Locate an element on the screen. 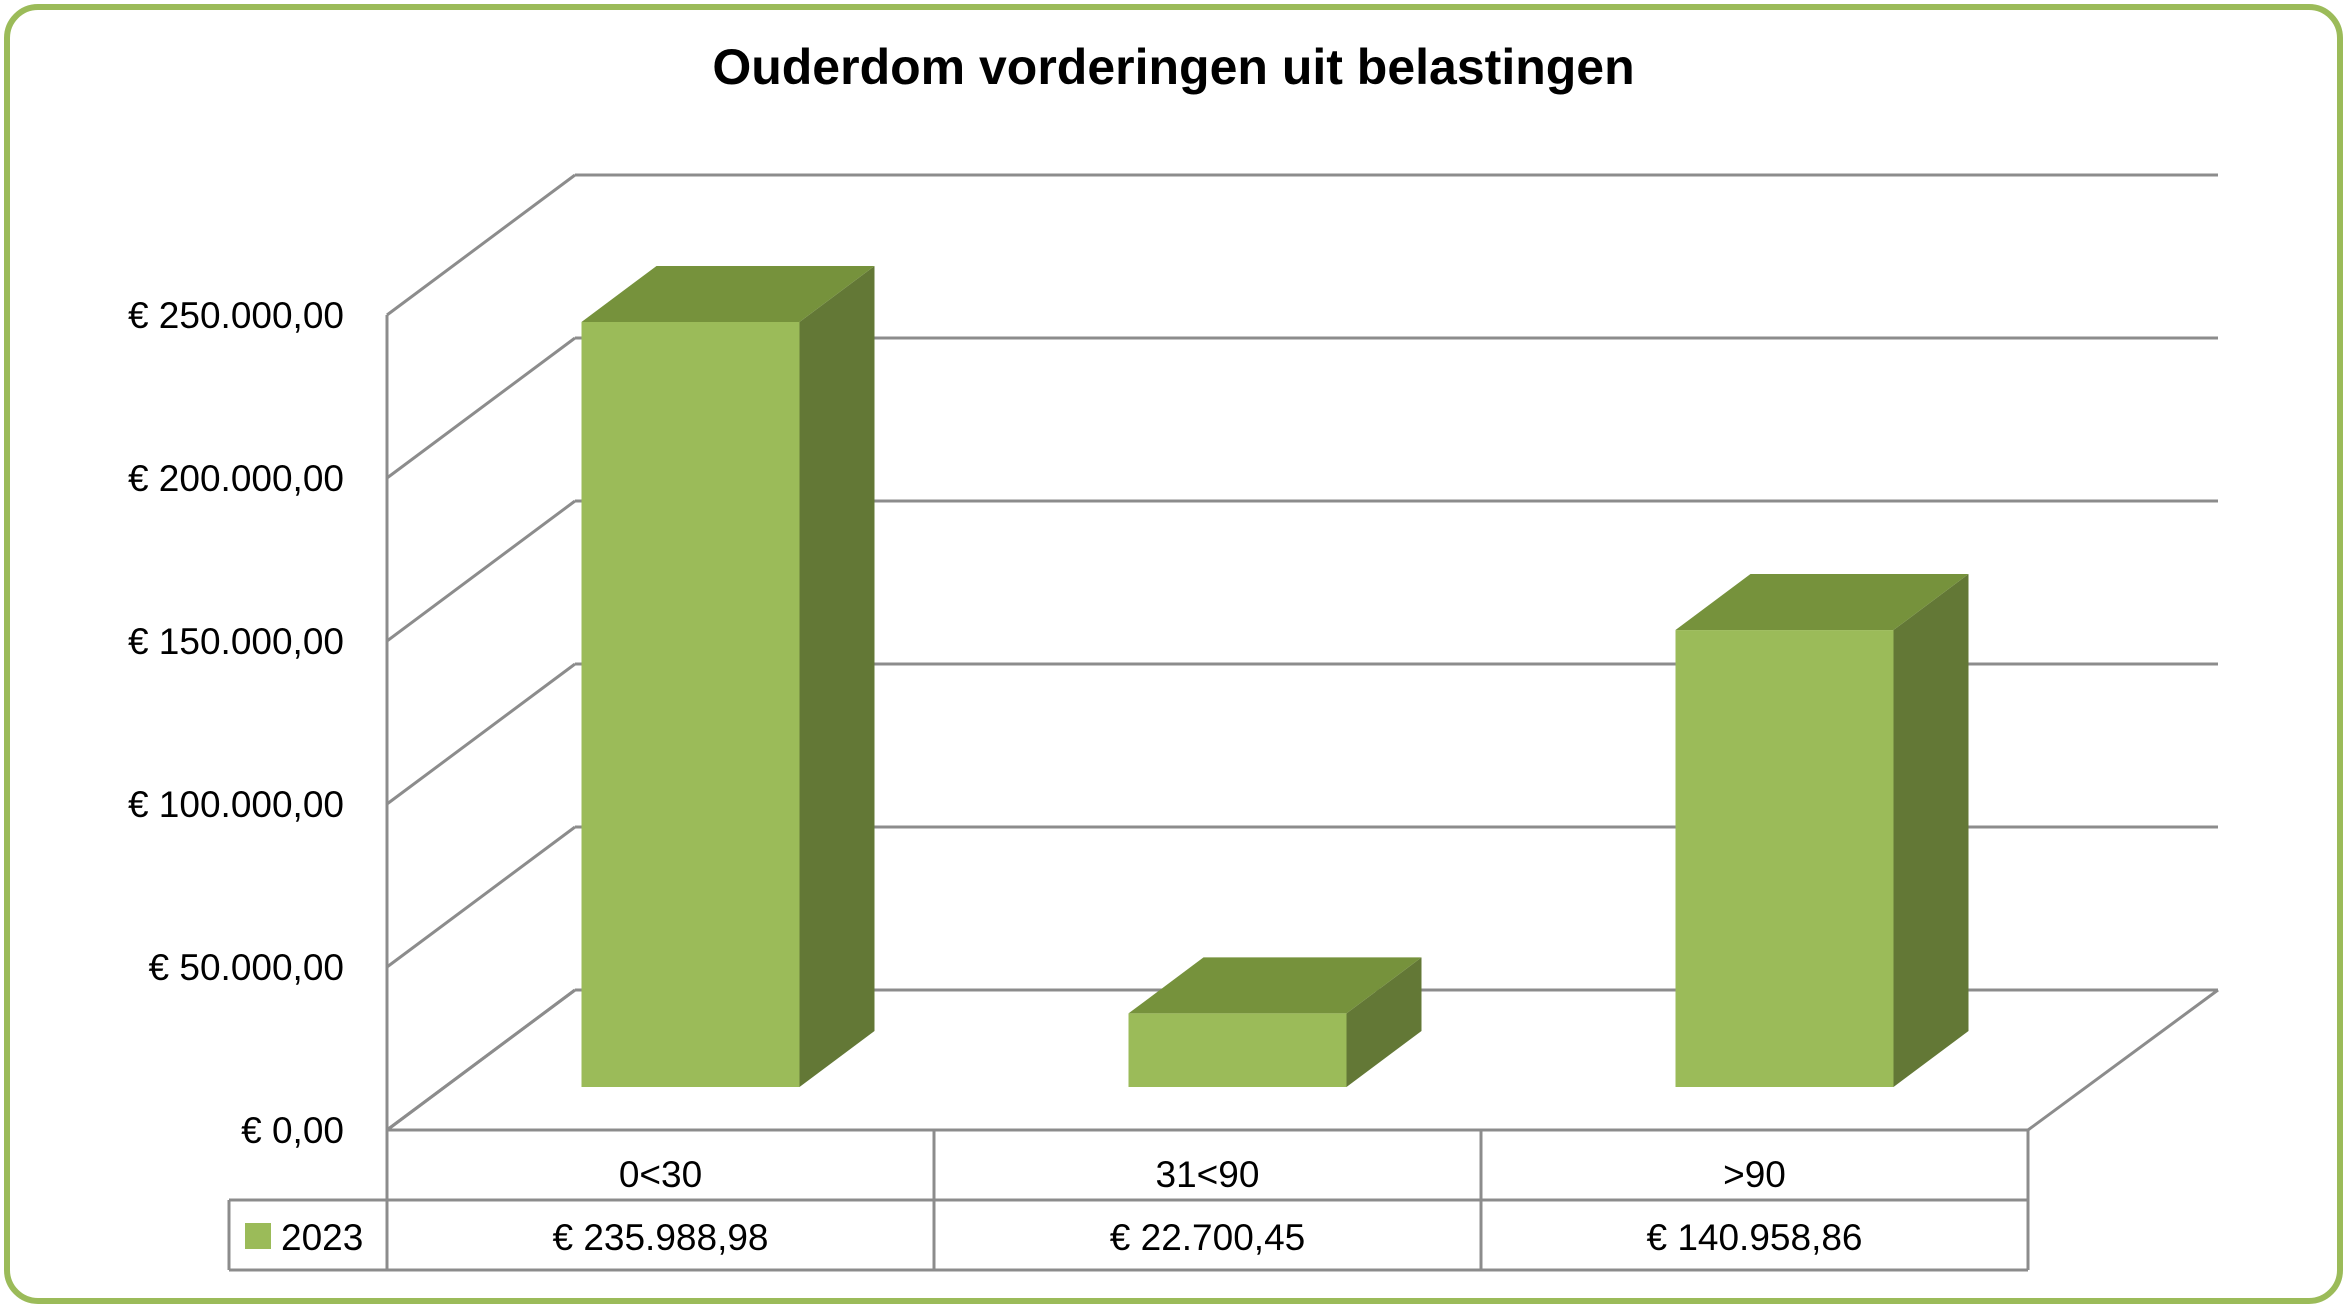  y-tick-label: € 100.000,00 is located at coordinates (236, 804).